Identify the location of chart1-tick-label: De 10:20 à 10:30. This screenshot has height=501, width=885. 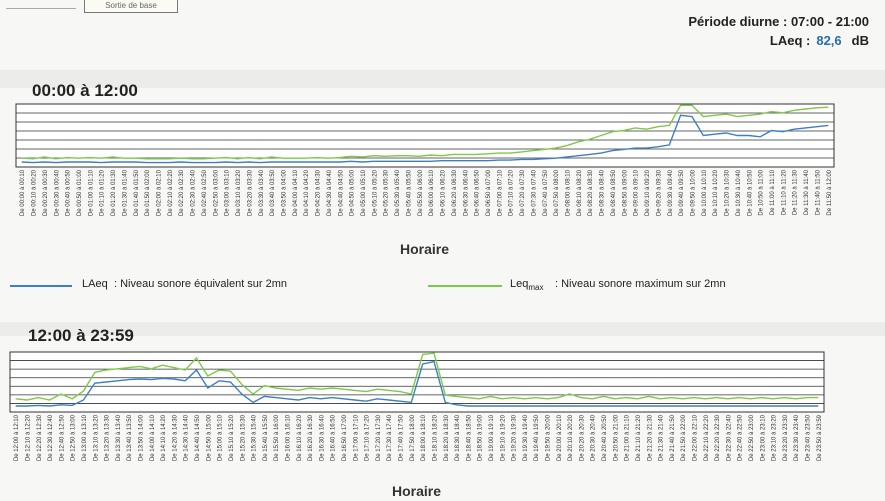
(728, 192).